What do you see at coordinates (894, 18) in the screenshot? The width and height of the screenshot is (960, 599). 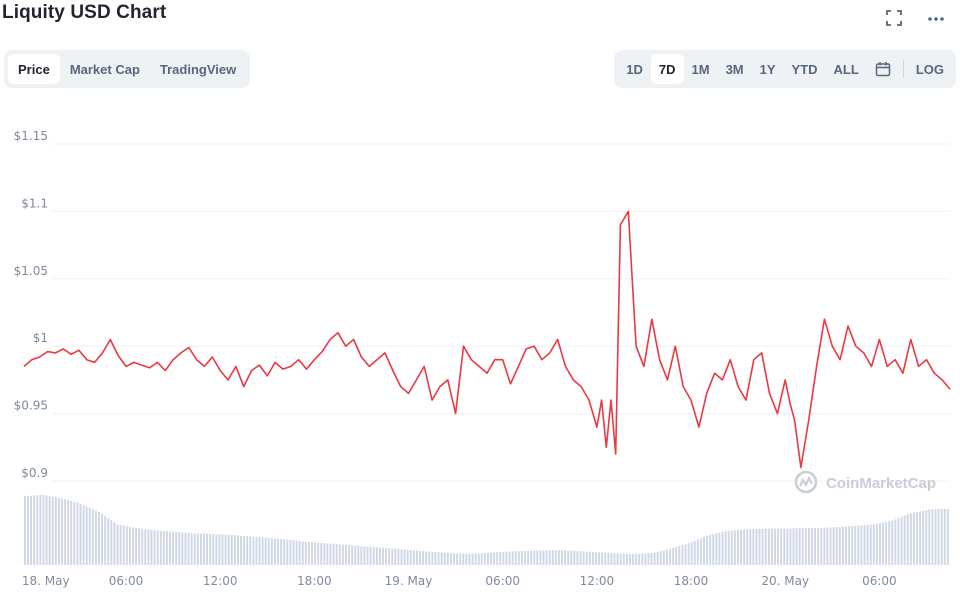 I see `fullscreen-icon` at bounding box center [894, 18].